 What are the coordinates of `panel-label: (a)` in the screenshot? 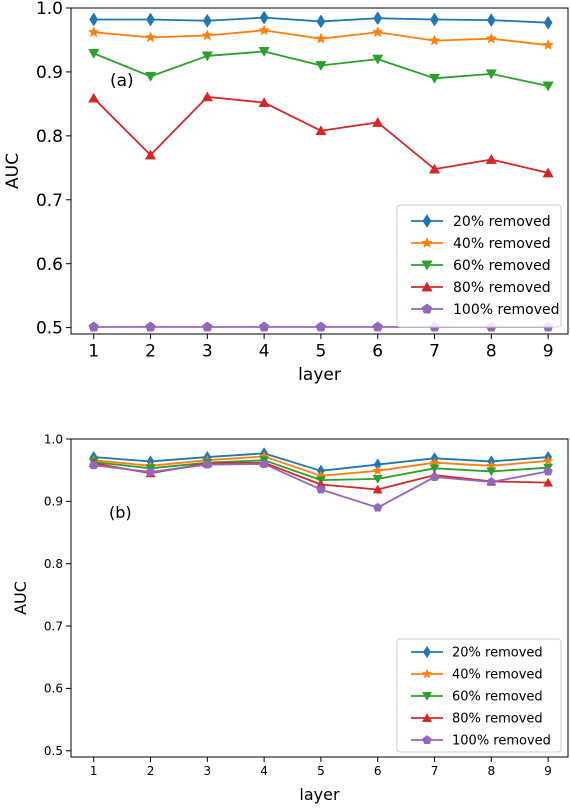 It's located at (122, 81).